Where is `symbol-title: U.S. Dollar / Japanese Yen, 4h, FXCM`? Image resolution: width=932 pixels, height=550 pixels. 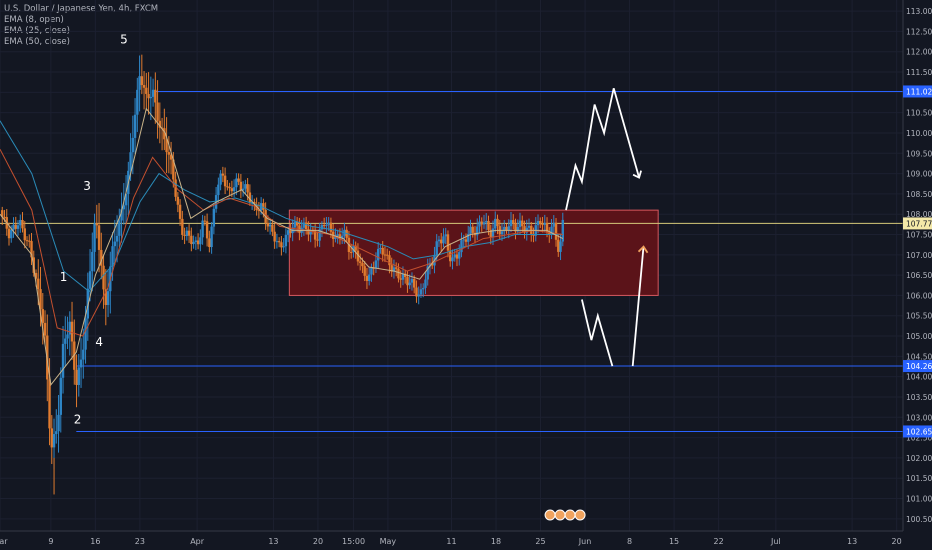
symbol-title: U.S. Dollar / Japanese Yen, 4h, FXCM is located at coordinates (81, 9).